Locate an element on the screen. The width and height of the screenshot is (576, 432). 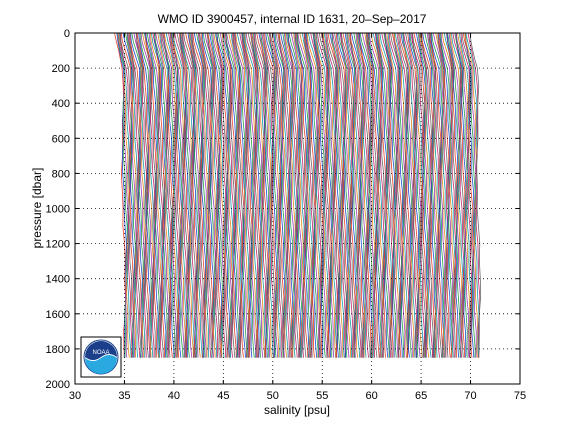
noaa-logo: NOAA is located at coordinates (101, 357).